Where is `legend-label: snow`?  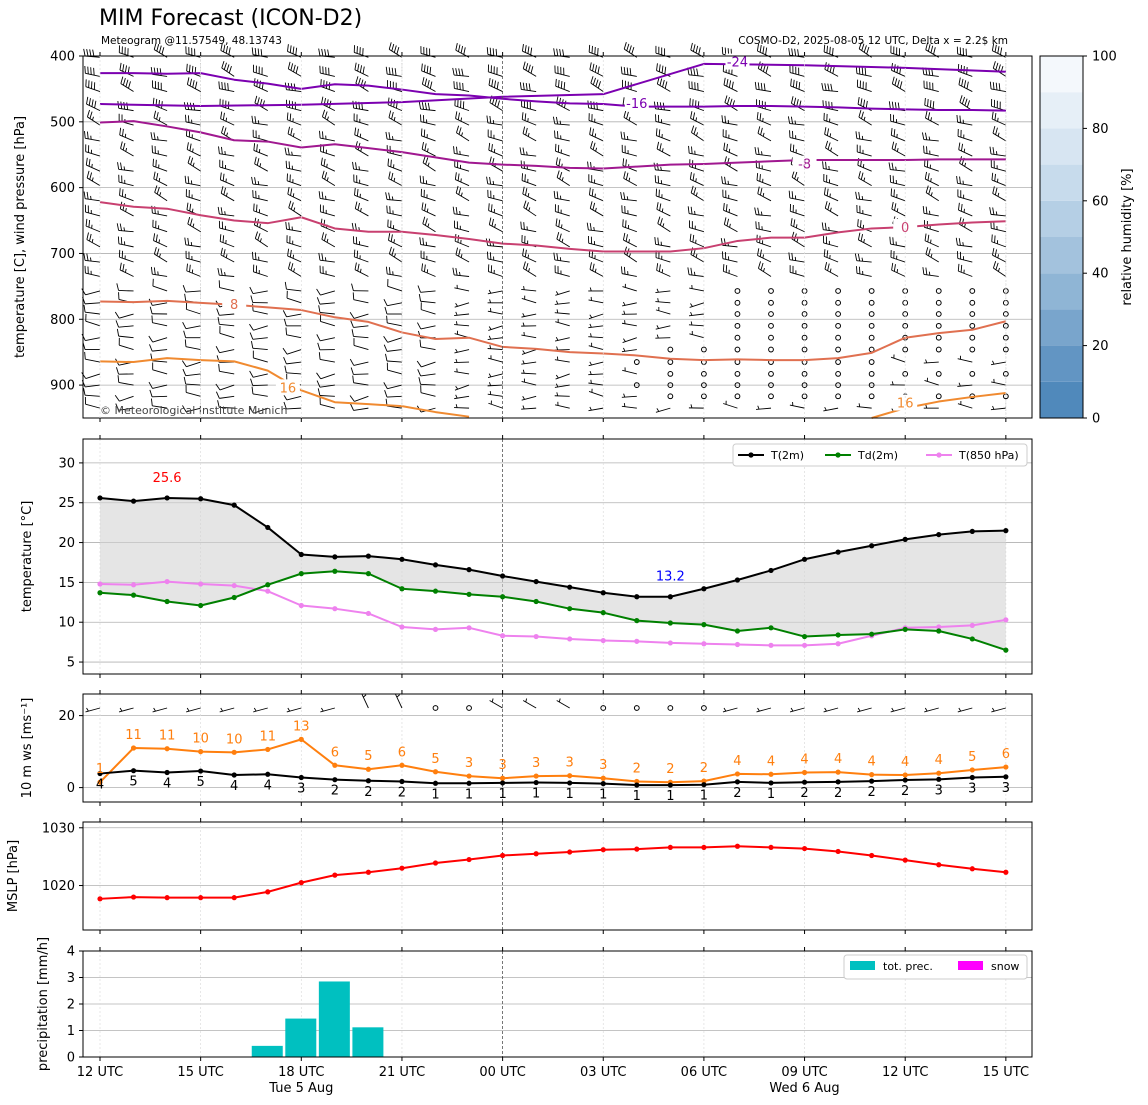 legend-label: snow is located at coordinates (1005, 966).